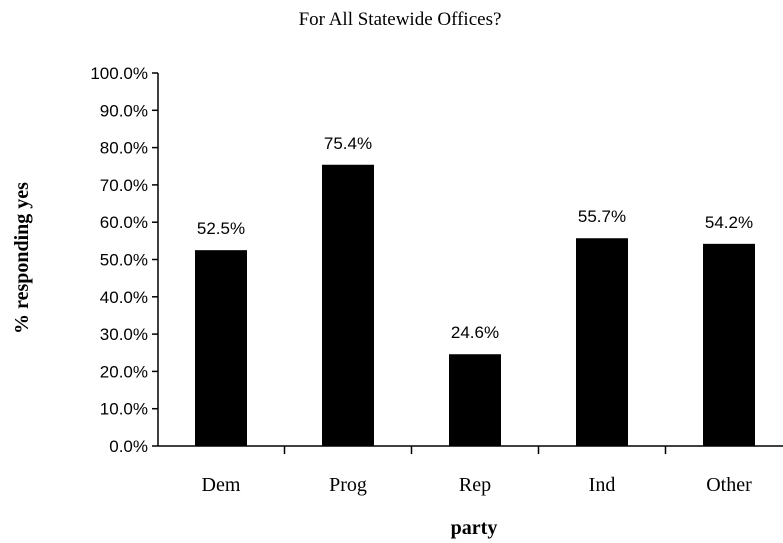 The height and width of the screenshot is (543, 783). What do you see at coordinates (400, 19) in the screenshot?
I see `chart-title: For All Statewide Offices?` at bounding box center [400, 19].